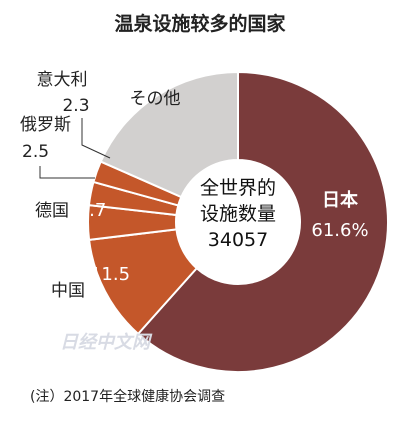 This screenshot has width=400, height=433. Describe the element at coordinates (127, 396) in the screenshot. I see `chart-note: (注）2017年全球健康协会调查` at that location.